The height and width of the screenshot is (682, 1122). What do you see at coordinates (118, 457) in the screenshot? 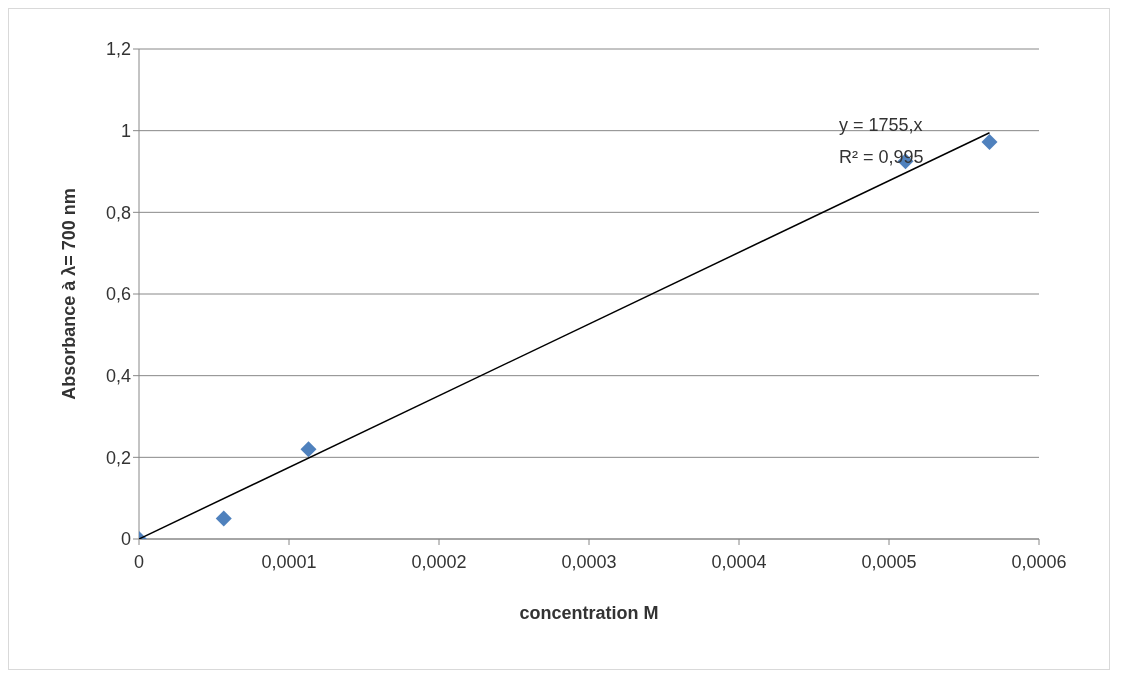
I see `y-tick-label: 0,2` at bounding box center [118, 457].